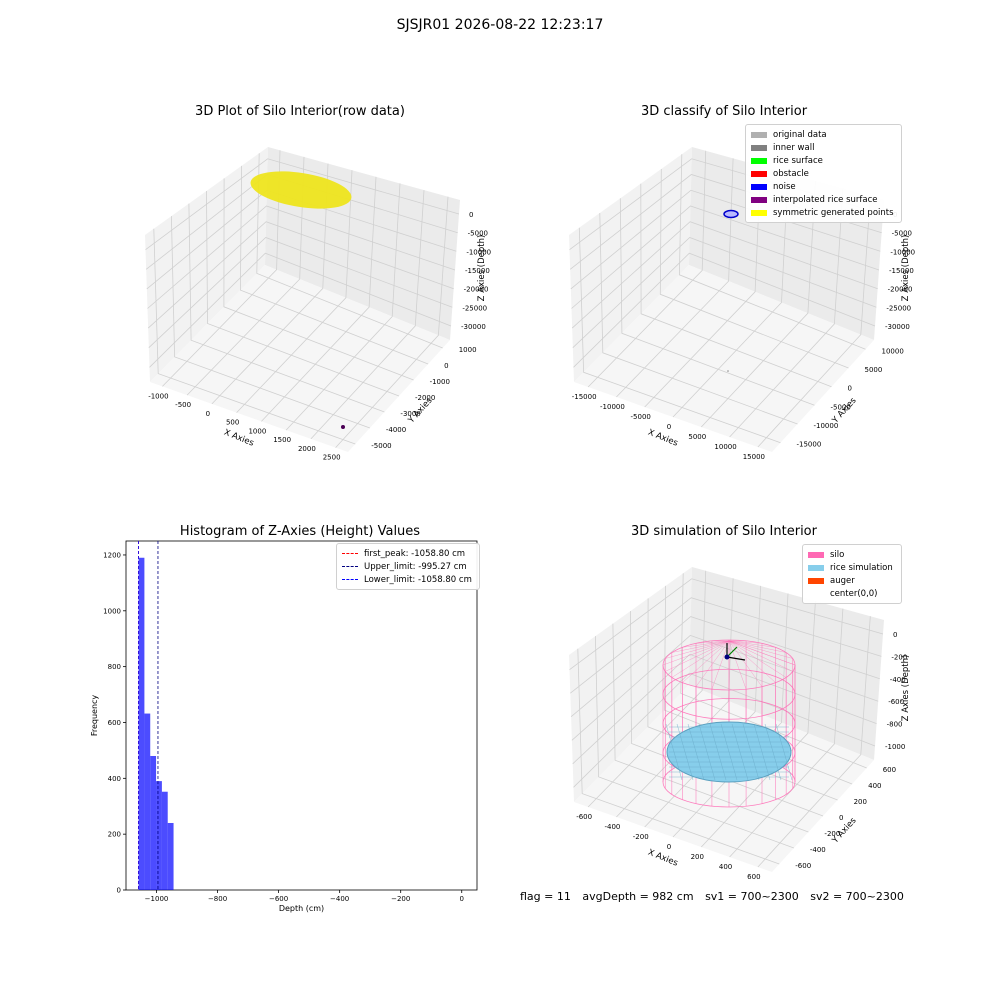  What do you see at coordinates (94, 716) in the screenshot?
I see `y-axis-label: Frequency` at bounding box center [94, 716].